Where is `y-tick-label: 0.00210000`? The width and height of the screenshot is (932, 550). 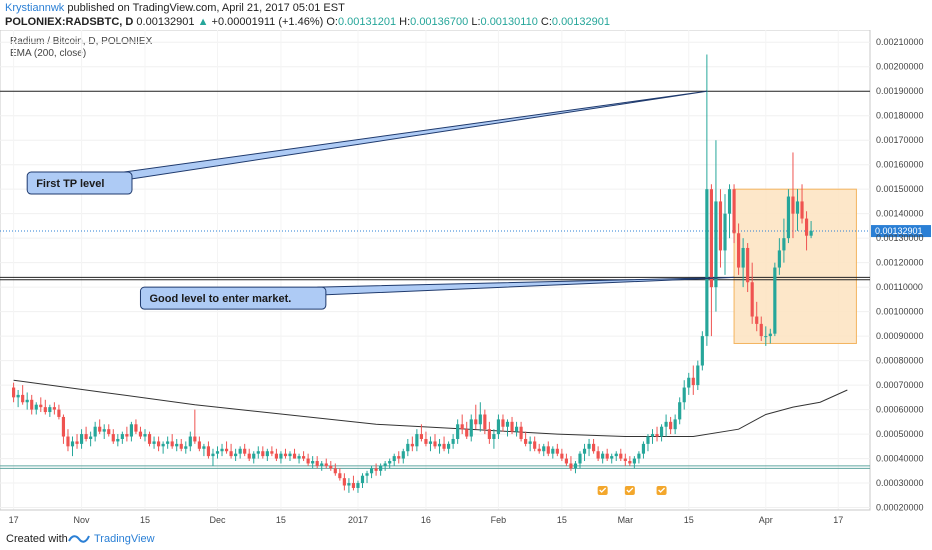 y-tick-label: 0.00210000 is located at coordinates (900, 42).